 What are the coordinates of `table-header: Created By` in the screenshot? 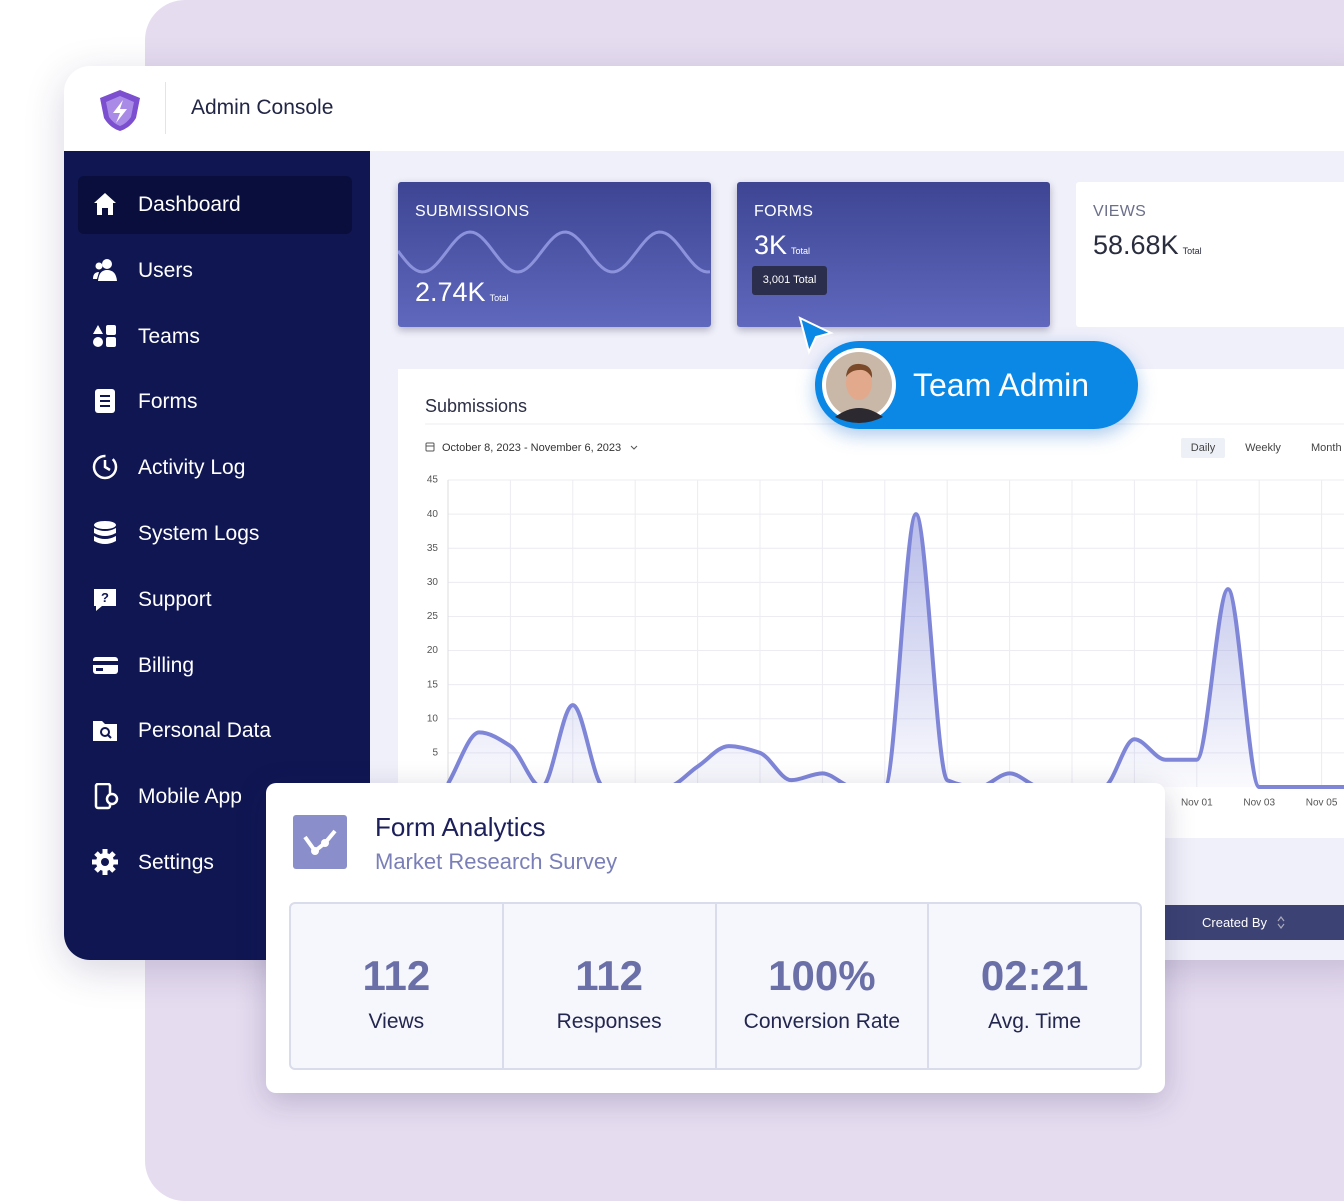 It's located at (1254, 922).